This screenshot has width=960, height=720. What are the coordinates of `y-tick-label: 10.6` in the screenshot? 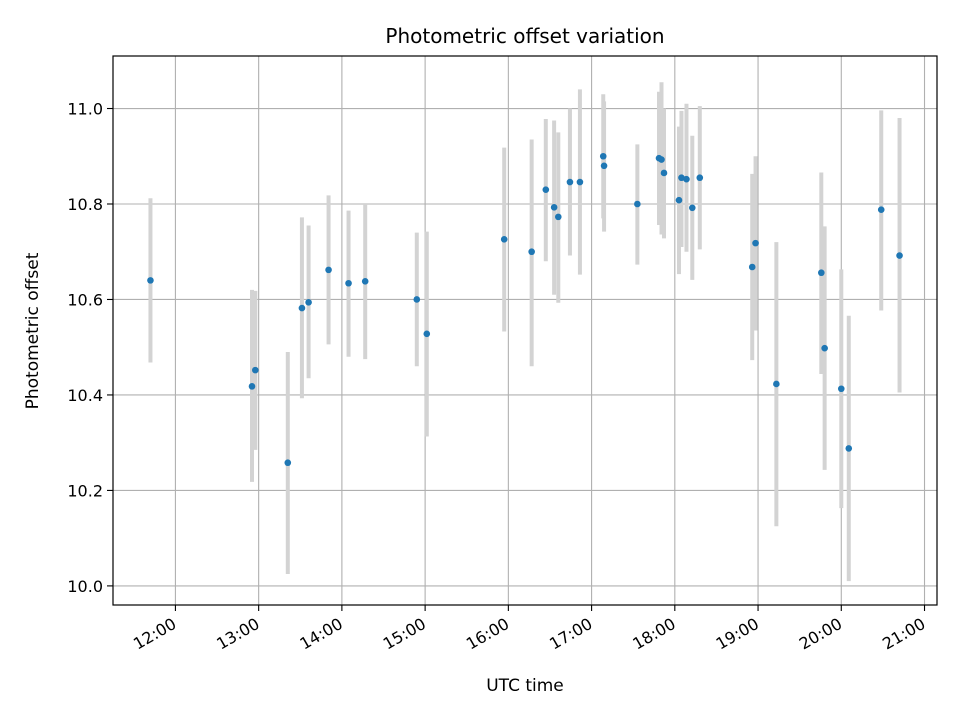 It's located at (85, 299).